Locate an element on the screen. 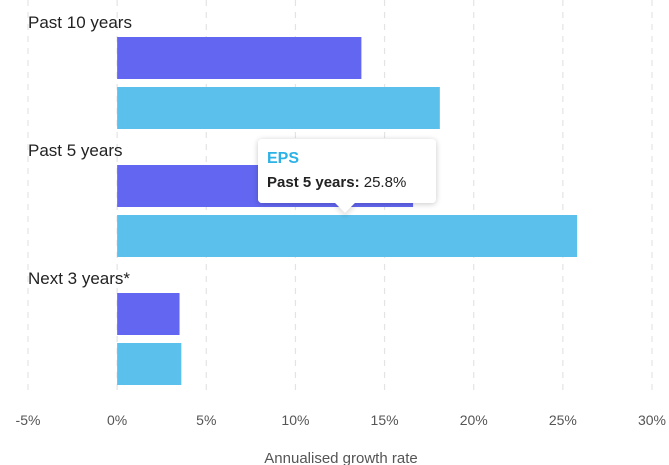 Image resolution: width=669 pixels, height=465 pixels. tooltip-label: Past 5 years: is located at coordinates (313, 182).